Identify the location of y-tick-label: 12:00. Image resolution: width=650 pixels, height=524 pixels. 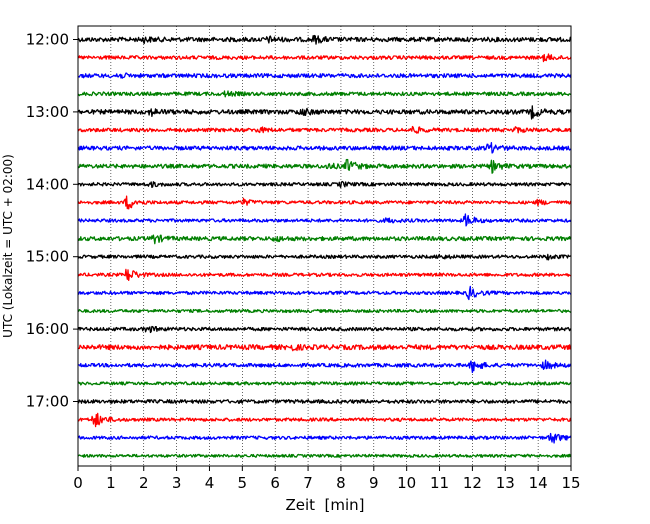
(47, 40).